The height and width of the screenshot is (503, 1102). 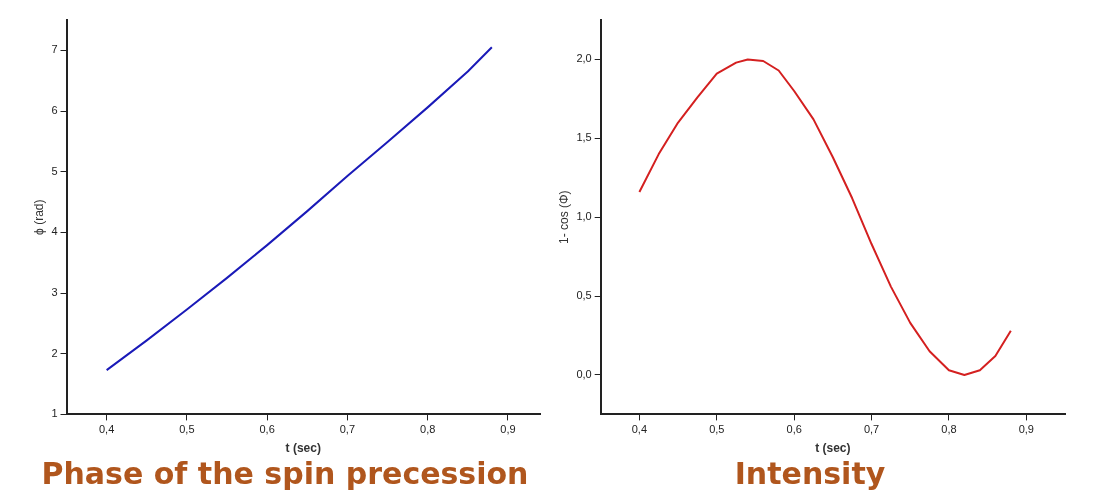 I want to click on text: Phase of the spin precession, so click(x=285, y=473).